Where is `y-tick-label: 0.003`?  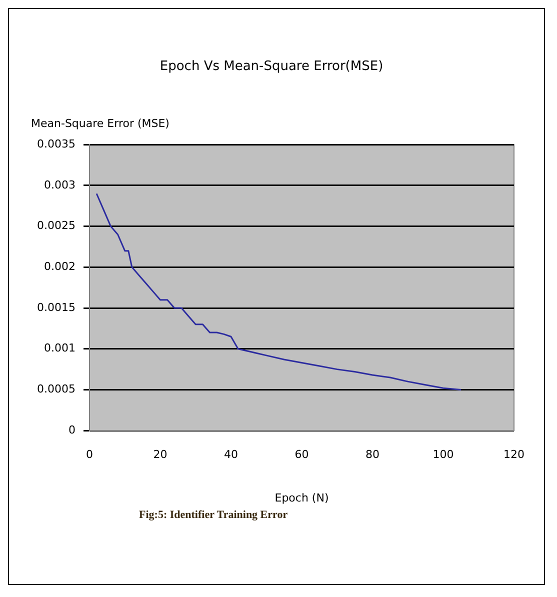 y-tick-label: 0.003 is located at coordinates (60, 185).